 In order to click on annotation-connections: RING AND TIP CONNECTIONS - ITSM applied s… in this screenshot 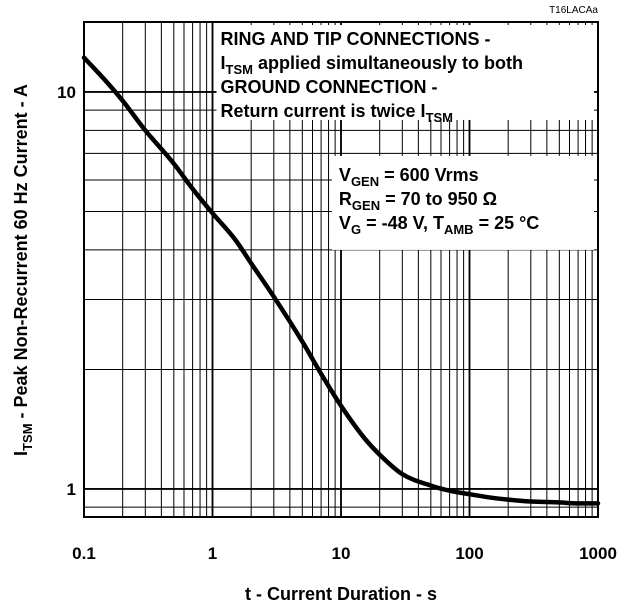, I will do `click(372, 77)`.